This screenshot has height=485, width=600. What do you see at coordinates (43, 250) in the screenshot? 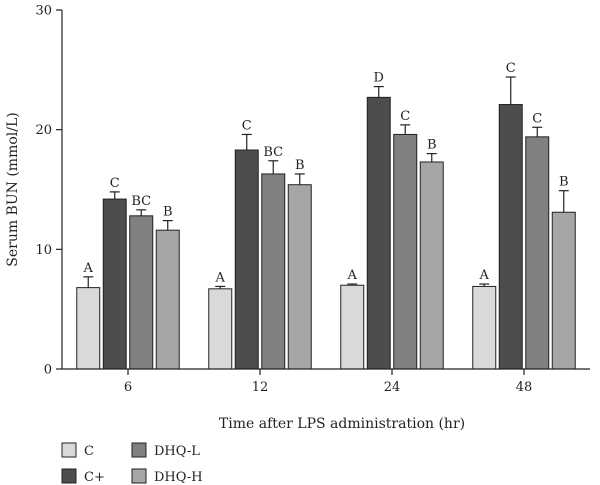
I see `y-tick-label: 10` at bounding box center [43, 250].